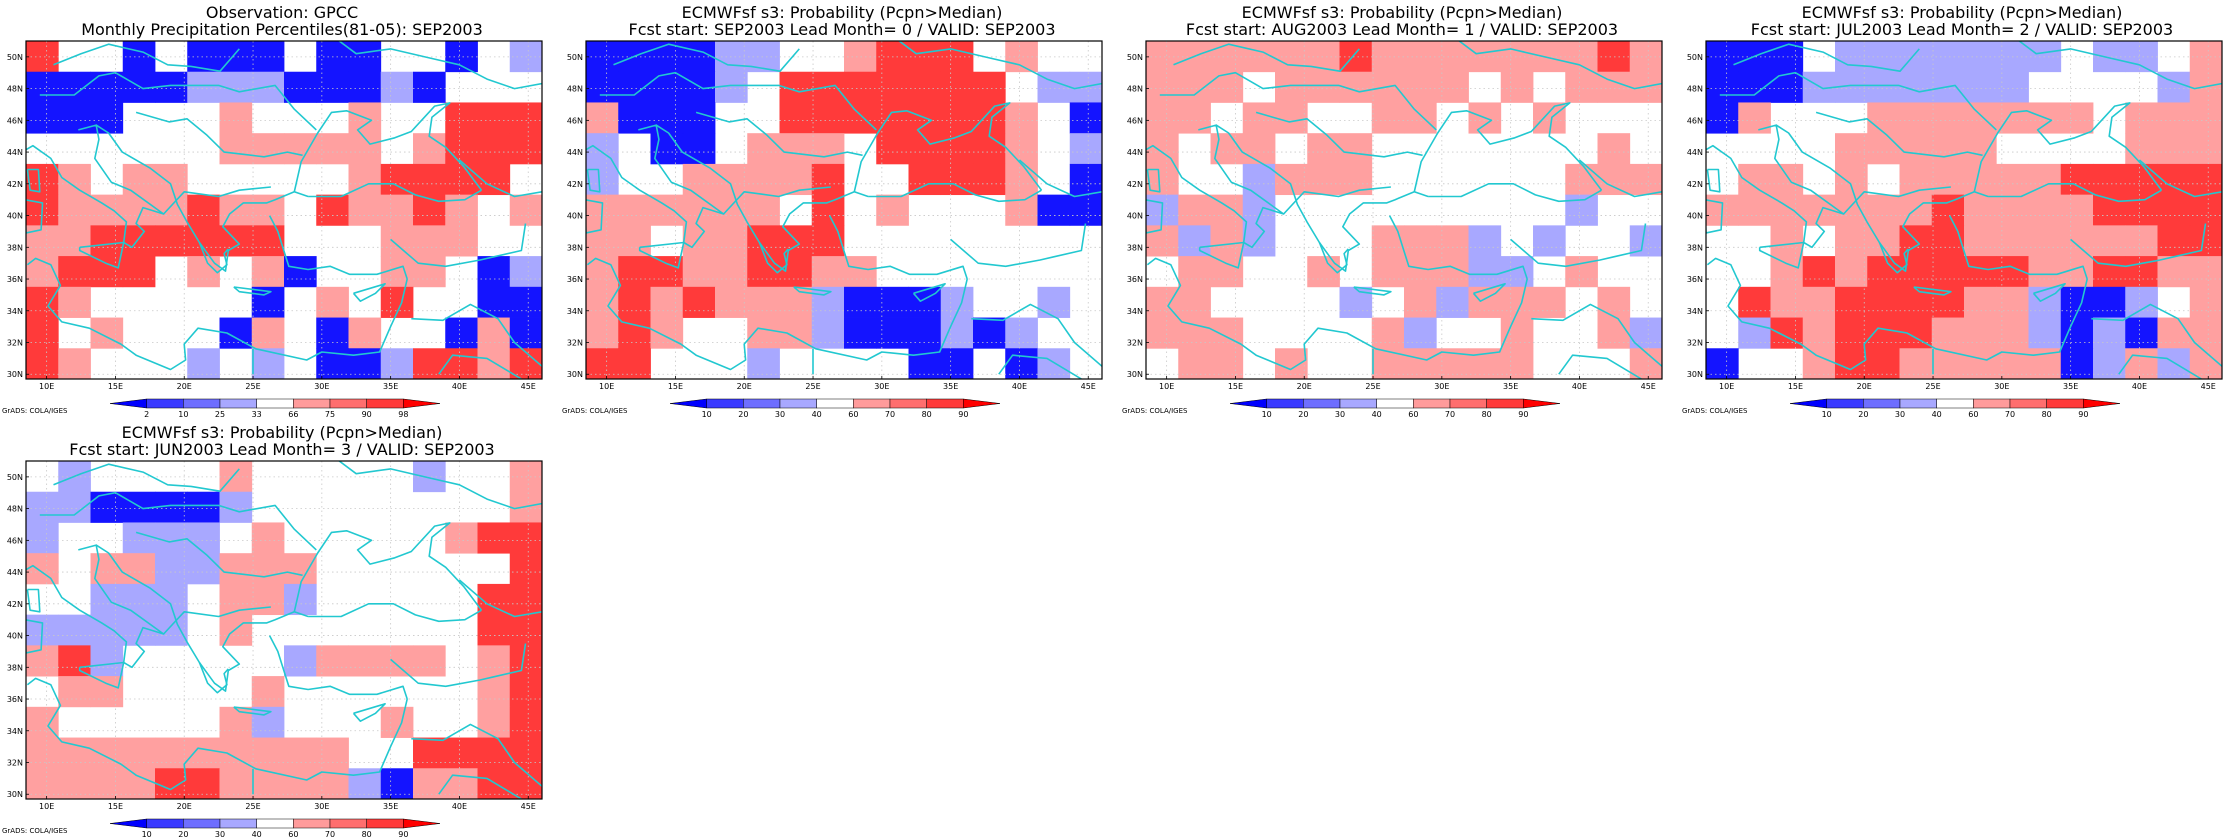  Describe the element at coordinates (1962, 12) in the screenshot. I see `panel-title: ECMWFsf s3: Probability (Pcpn>Median)` at that location.